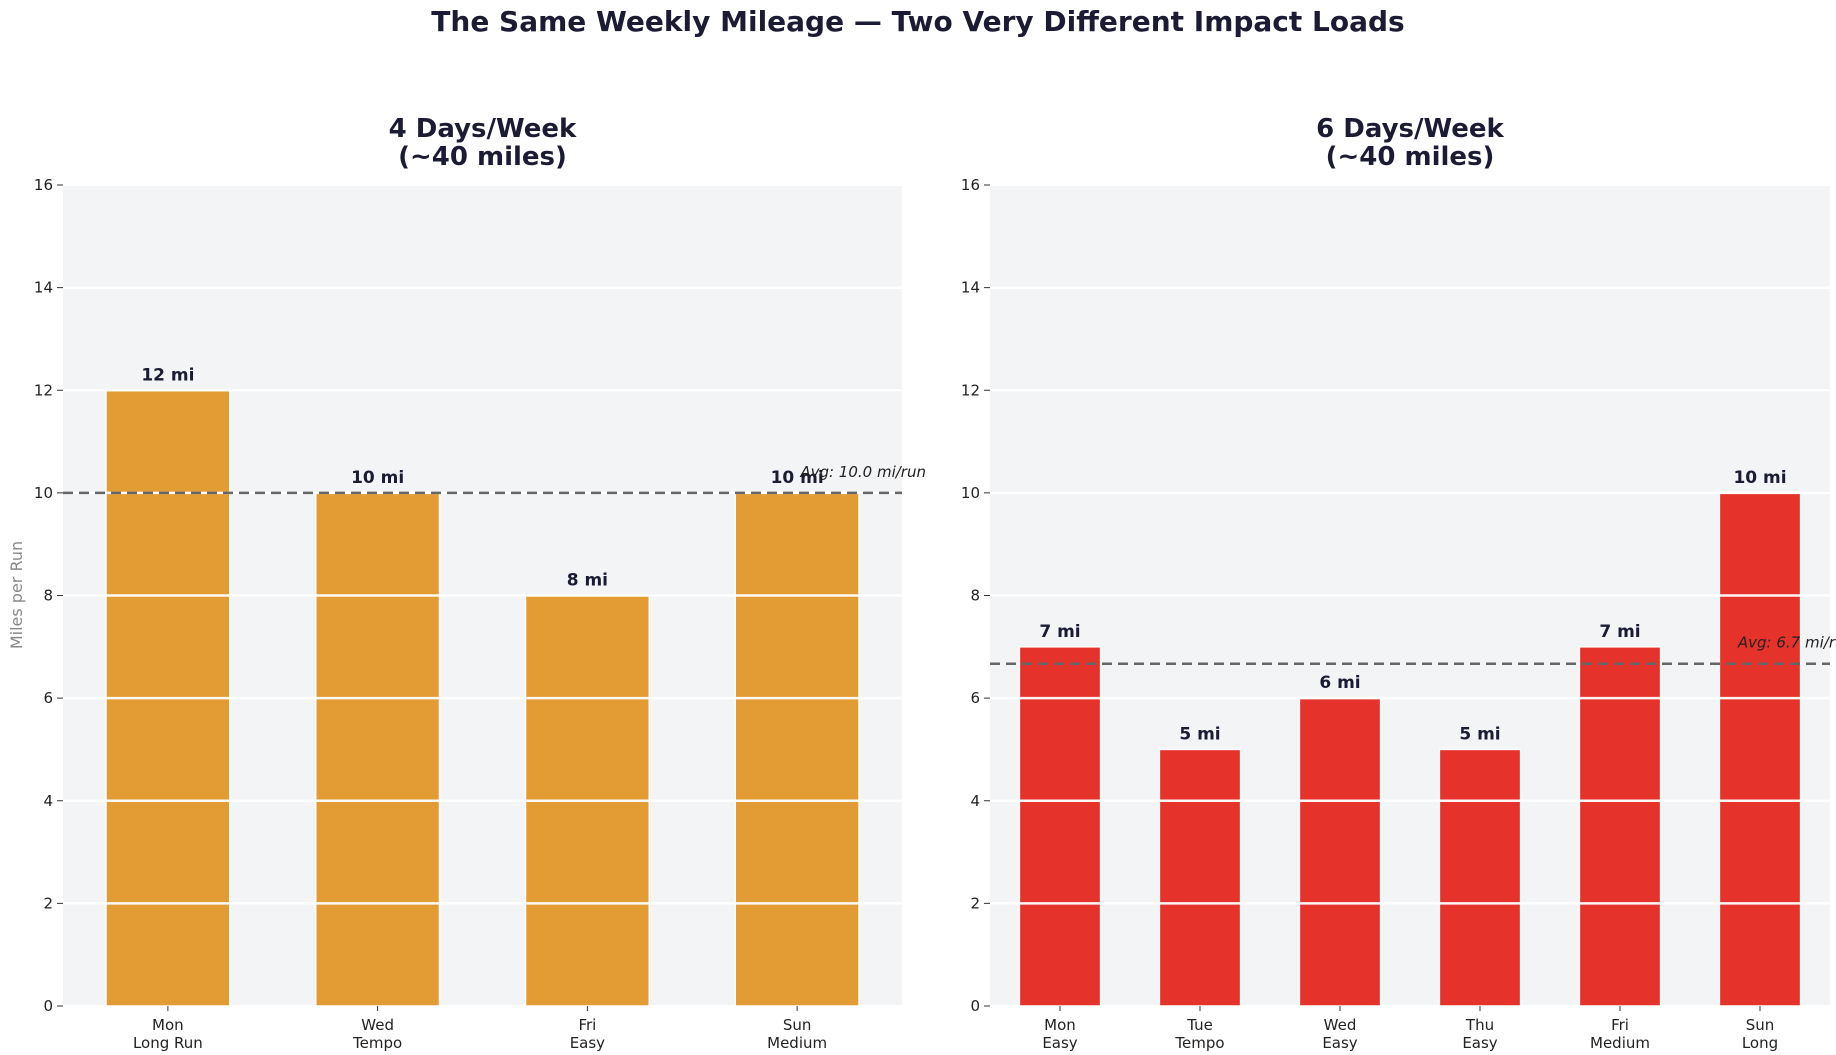 This screenshot has height=1055, width=1836. I want to click on x-tick-label: Mon Easy, so click(1059, 1034).